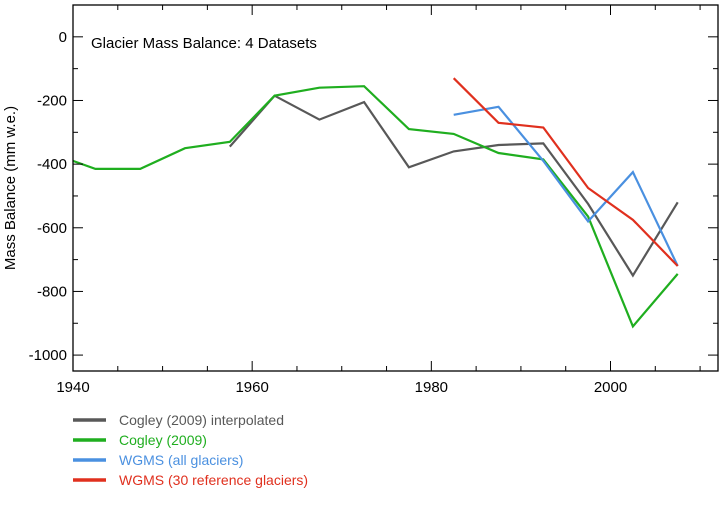  I want to click on x-tick-label: 1940, so click(72, 387).